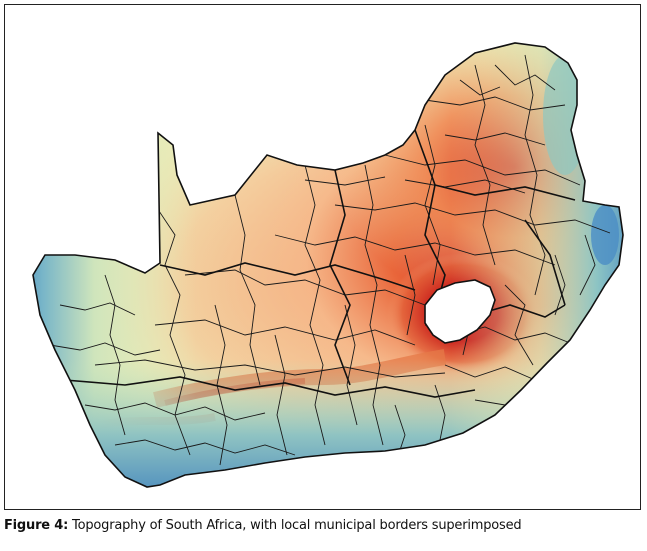 The image size is (647, 551). What do you see at coordinates (460, 311) in the screenshot?
I see `lesotho-enclave` at bounding box center [460, 311].